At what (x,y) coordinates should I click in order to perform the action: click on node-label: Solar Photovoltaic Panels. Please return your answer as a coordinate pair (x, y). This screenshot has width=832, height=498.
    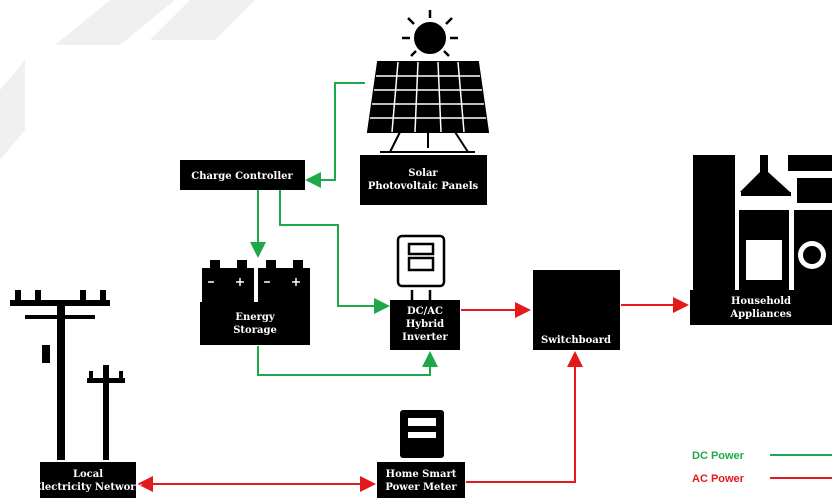
    Looking at the image, I should click on (423, 180).